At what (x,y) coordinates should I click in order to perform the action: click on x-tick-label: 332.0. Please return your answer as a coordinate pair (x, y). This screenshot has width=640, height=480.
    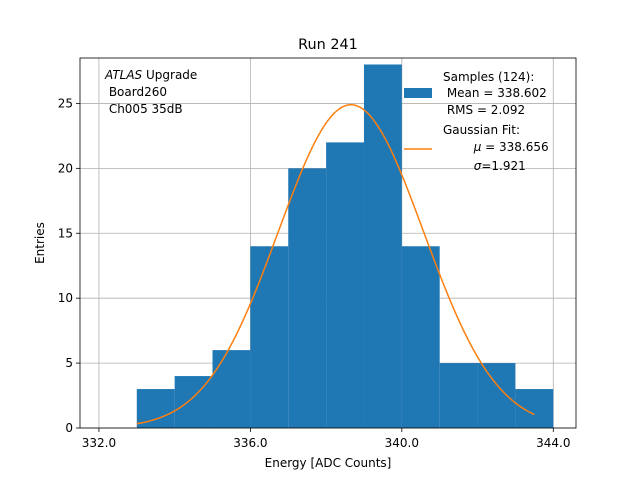
    Looking at the image, I should click on (99, 443).